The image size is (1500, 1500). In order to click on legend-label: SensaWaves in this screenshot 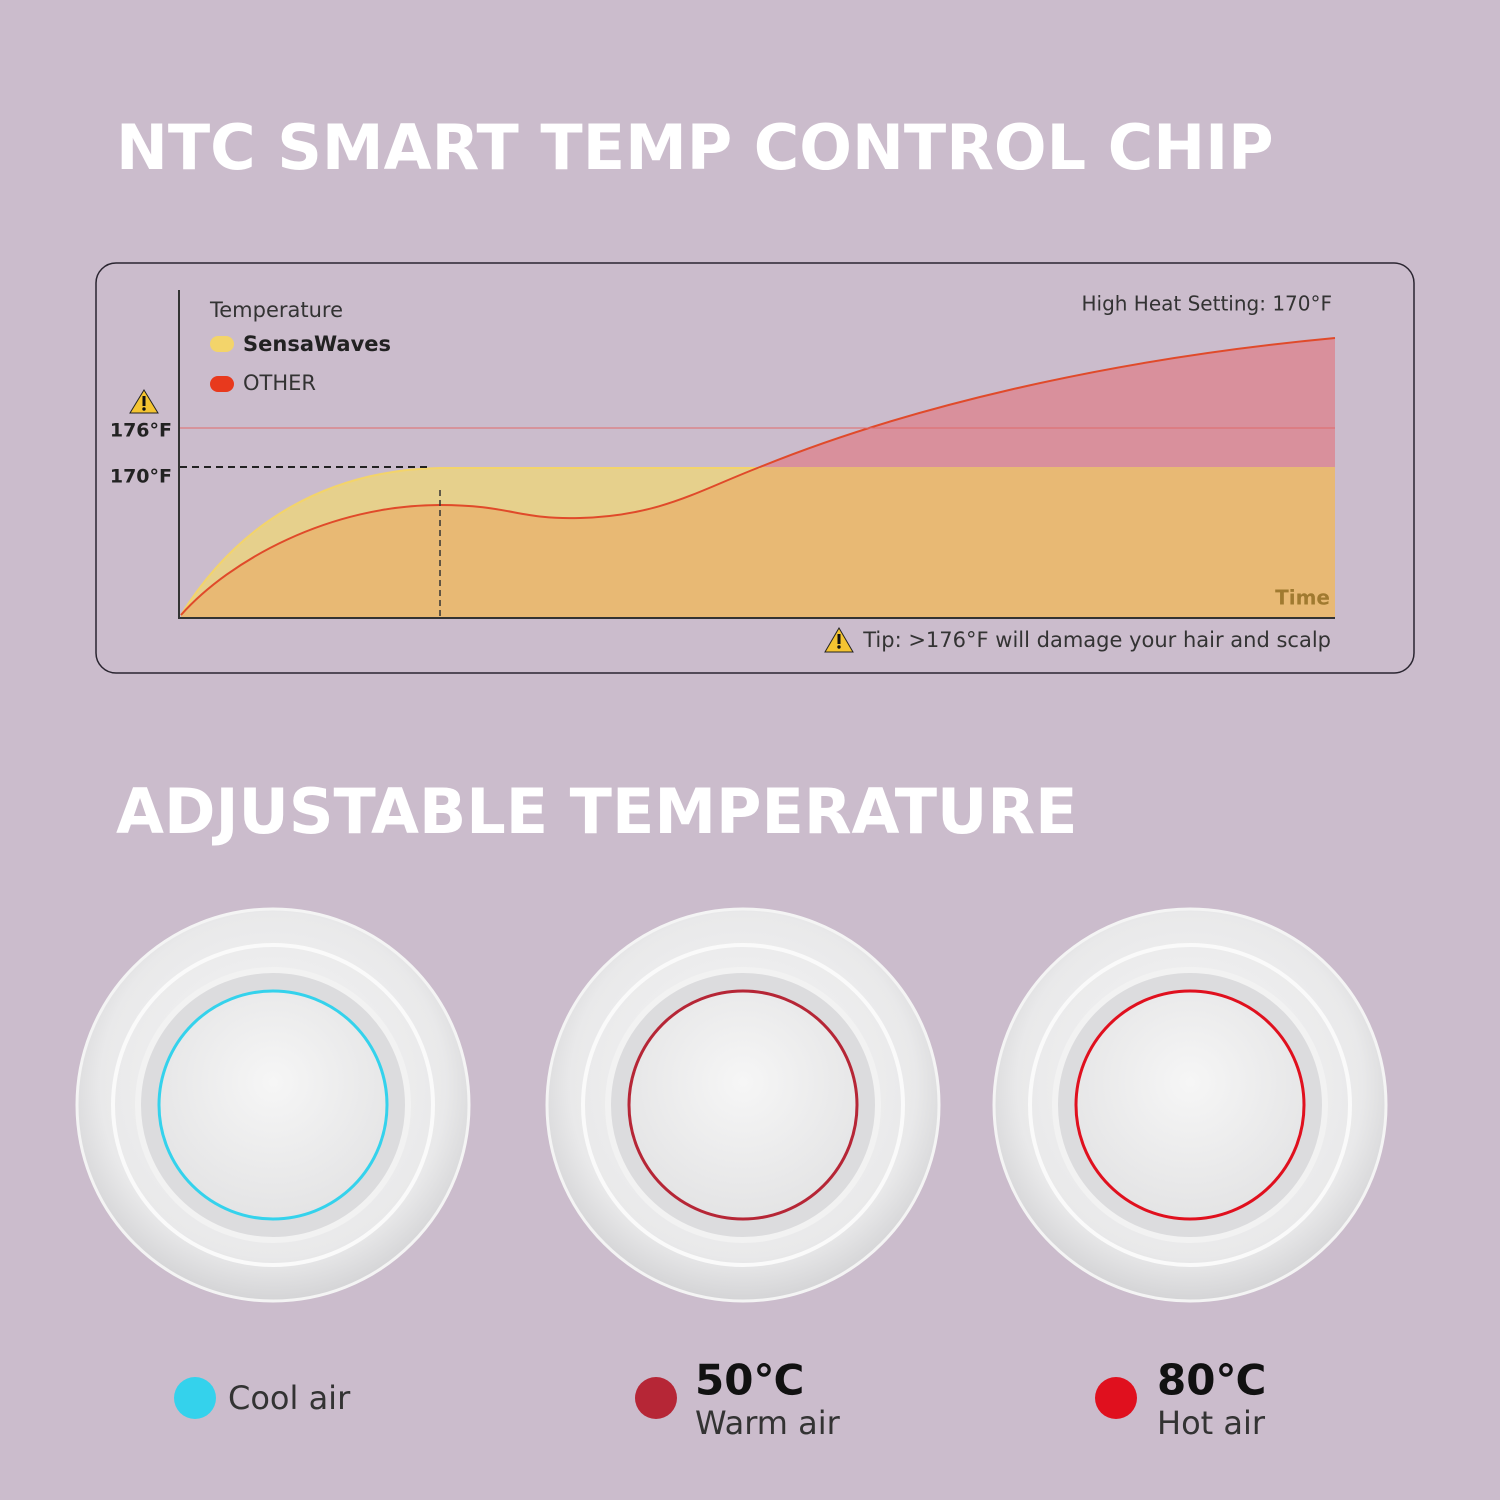, I will do `click(317, 344)`.